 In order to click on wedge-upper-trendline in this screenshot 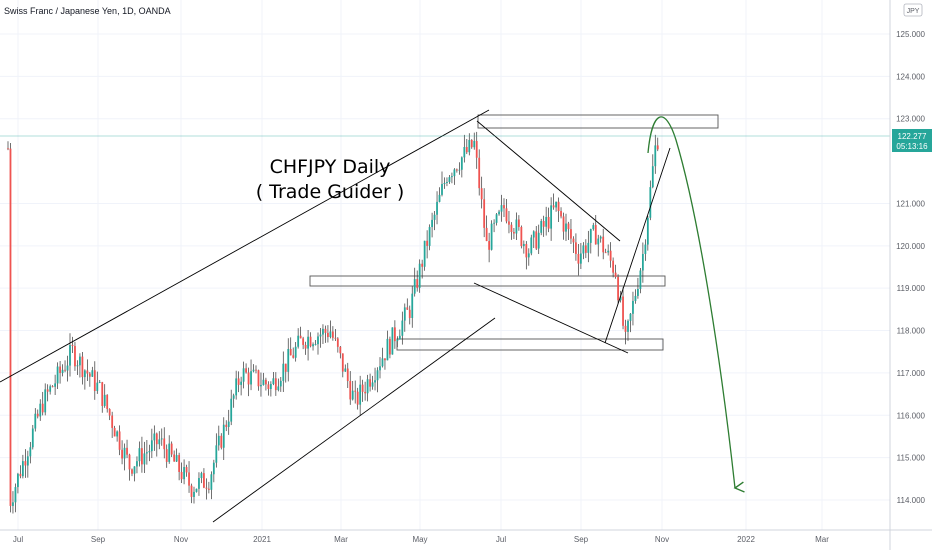, I will do `click(548, 181)`.